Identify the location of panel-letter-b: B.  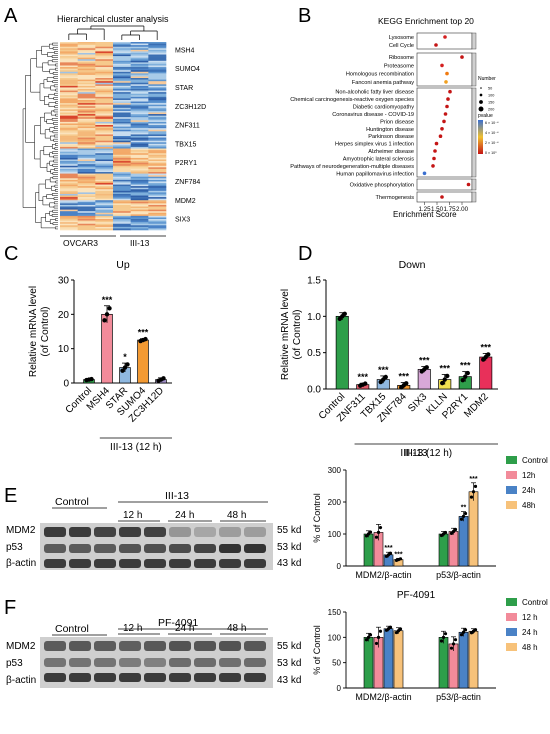
(304, 16).